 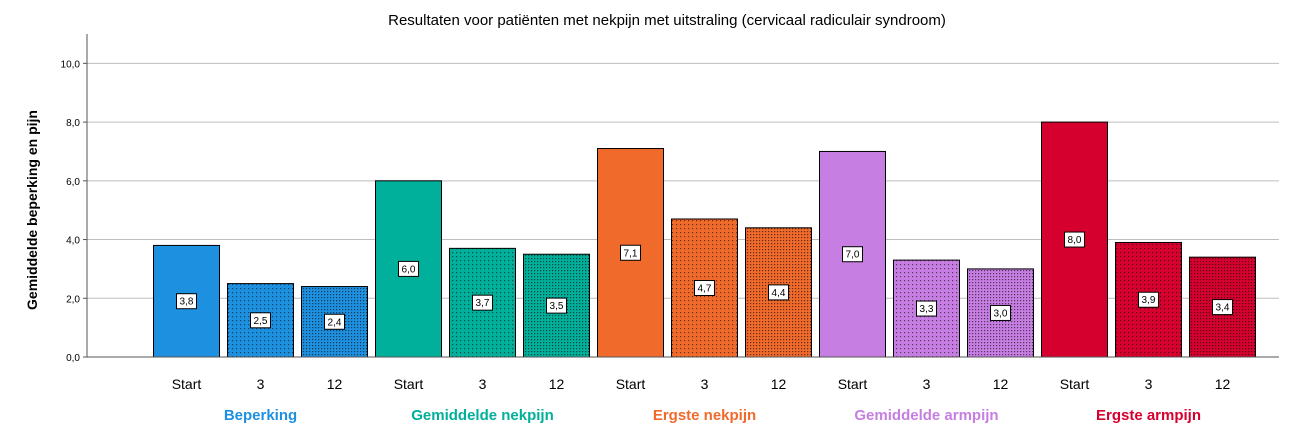 I want to click on data-label: 2,4, so click(x=335, y=322).